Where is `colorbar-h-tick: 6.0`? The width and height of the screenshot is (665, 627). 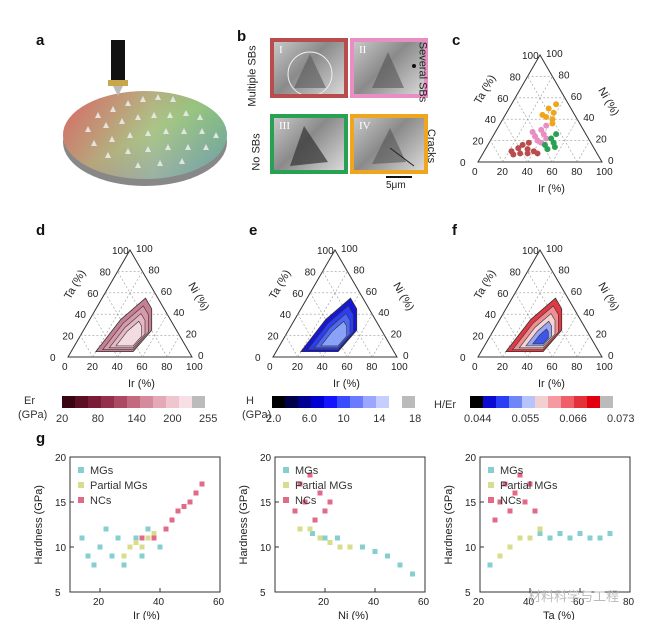 colorbar-h-tick: 6.0 is located at coordinates (309, 419).